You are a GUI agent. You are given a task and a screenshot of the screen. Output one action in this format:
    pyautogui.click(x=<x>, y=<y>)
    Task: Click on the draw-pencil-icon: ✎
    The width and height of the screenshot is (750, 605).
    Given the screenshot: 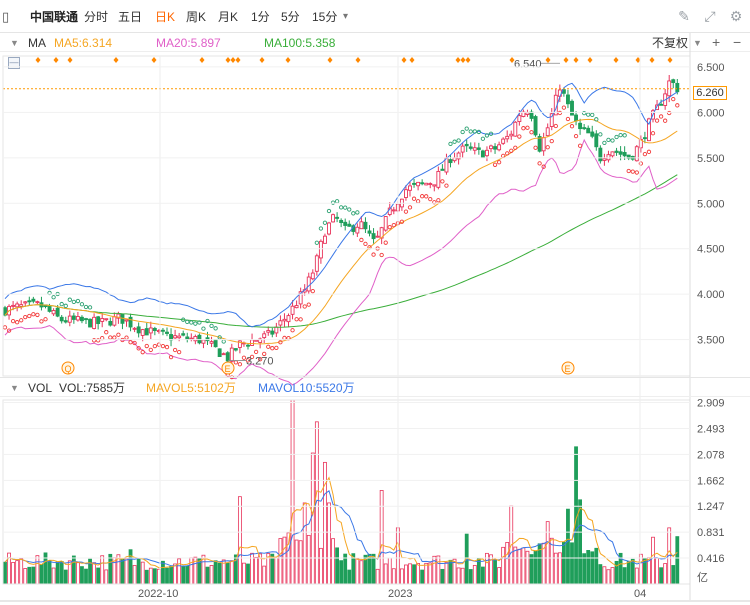 What is the action you would take?
    pyautogui.click(x=684, y=16)
    